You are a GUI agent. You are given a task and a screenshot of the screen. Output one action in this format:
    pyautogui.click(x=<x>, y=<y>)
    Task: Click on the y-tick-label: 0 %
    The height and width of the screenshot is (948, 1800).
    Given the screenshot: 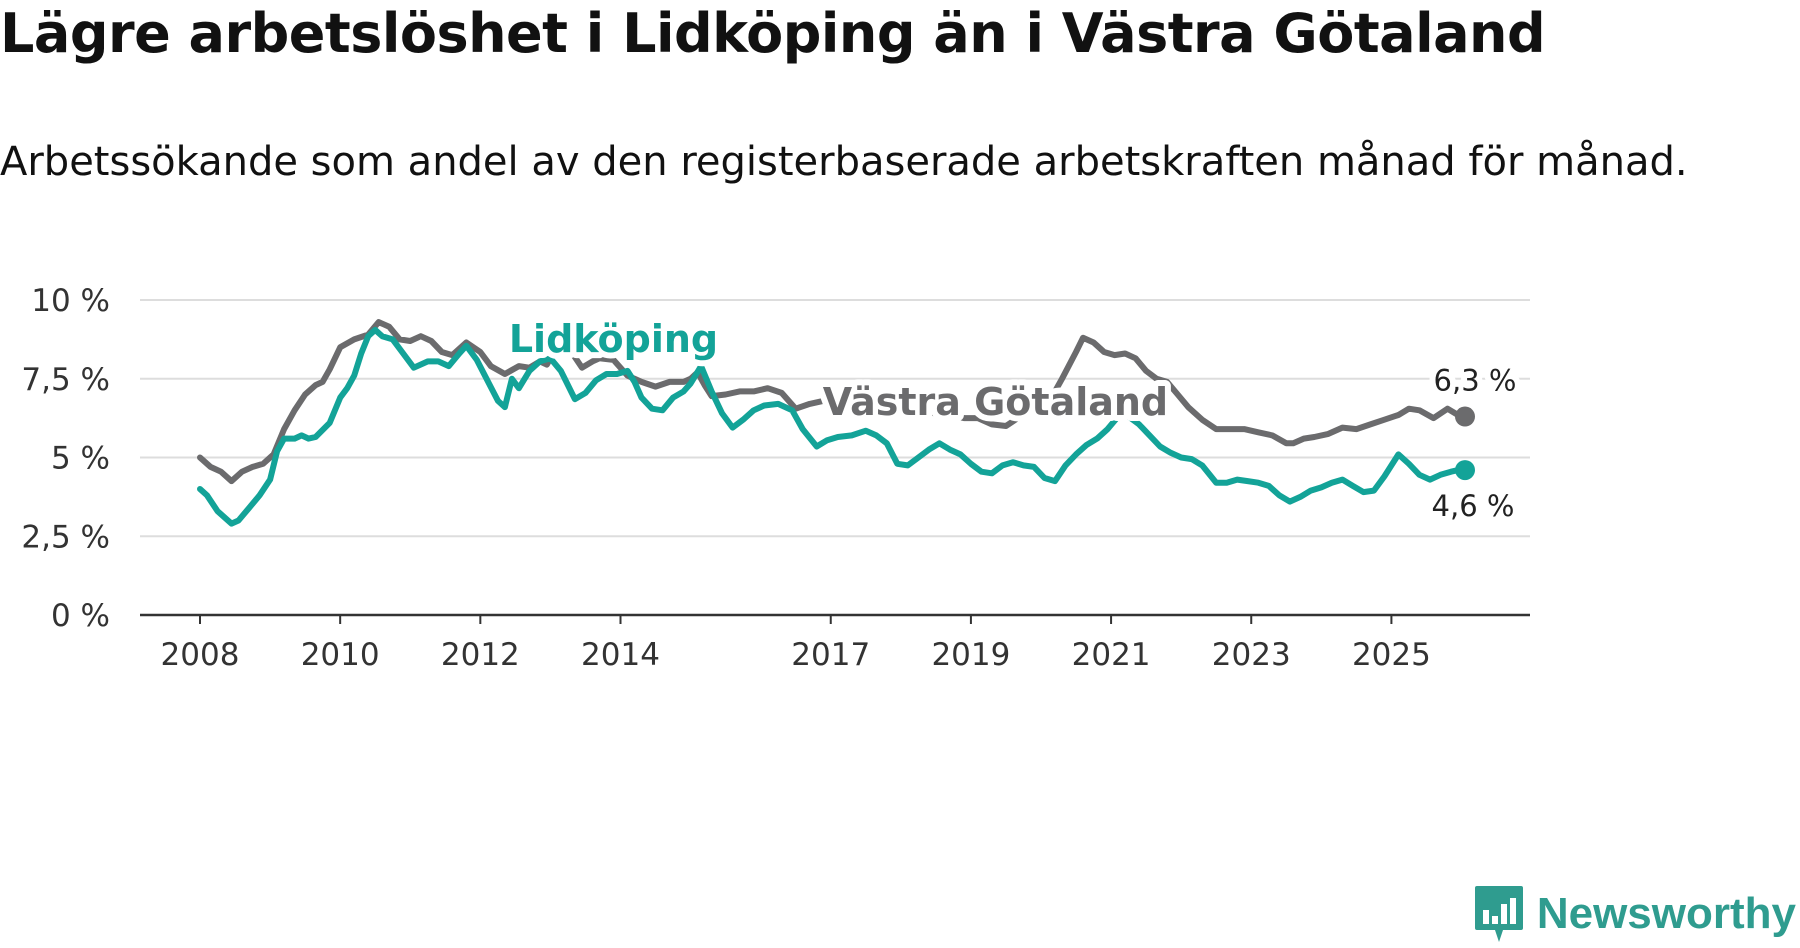 What is the action you would take?
    pyautogui.click(x=80, y=616)
    